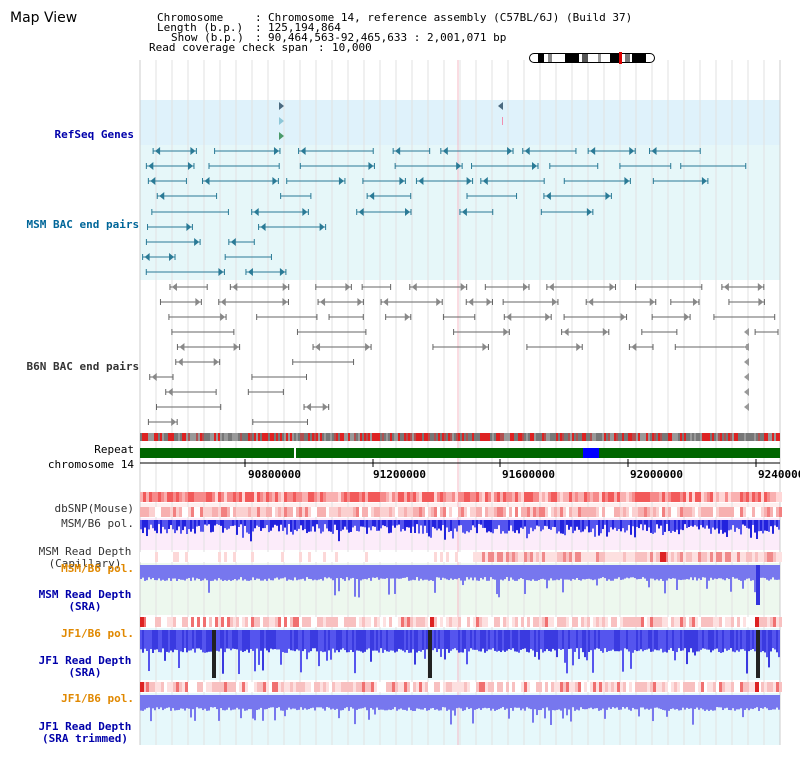 This screenshot has height=769, width=800. What do you see at coordinates (534, 166) in the screenshot?
I see `msm-bac-end` at bounding box center [534, 166].